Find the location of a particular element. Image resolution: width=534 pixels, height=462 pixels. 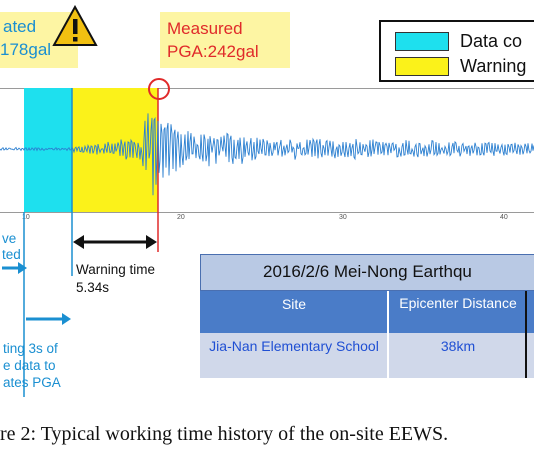

legend-label: Data co is located at coordinates (491, 40).